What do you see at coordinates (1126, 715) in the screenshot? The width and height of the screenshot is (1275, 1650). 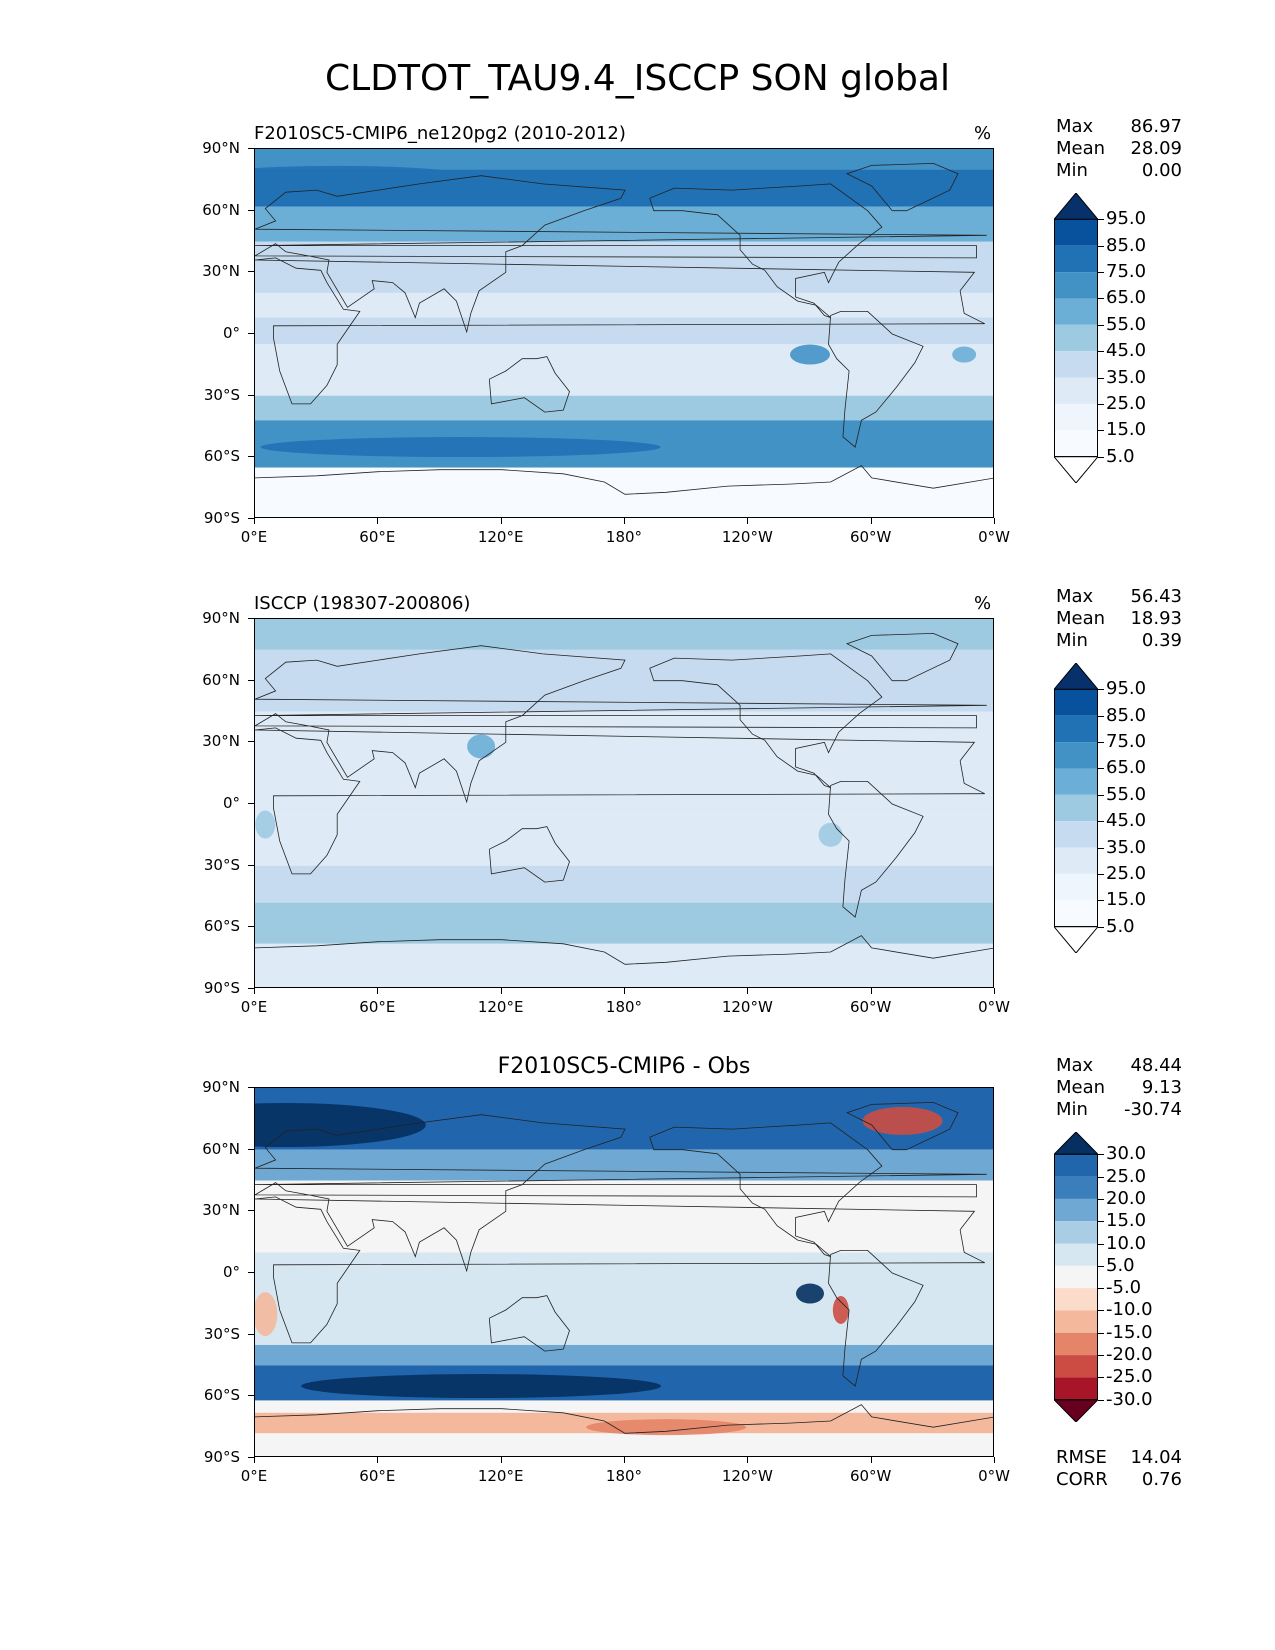 I see `colorbar-tick-label: 85.0` at bounding box center [1126, 715].